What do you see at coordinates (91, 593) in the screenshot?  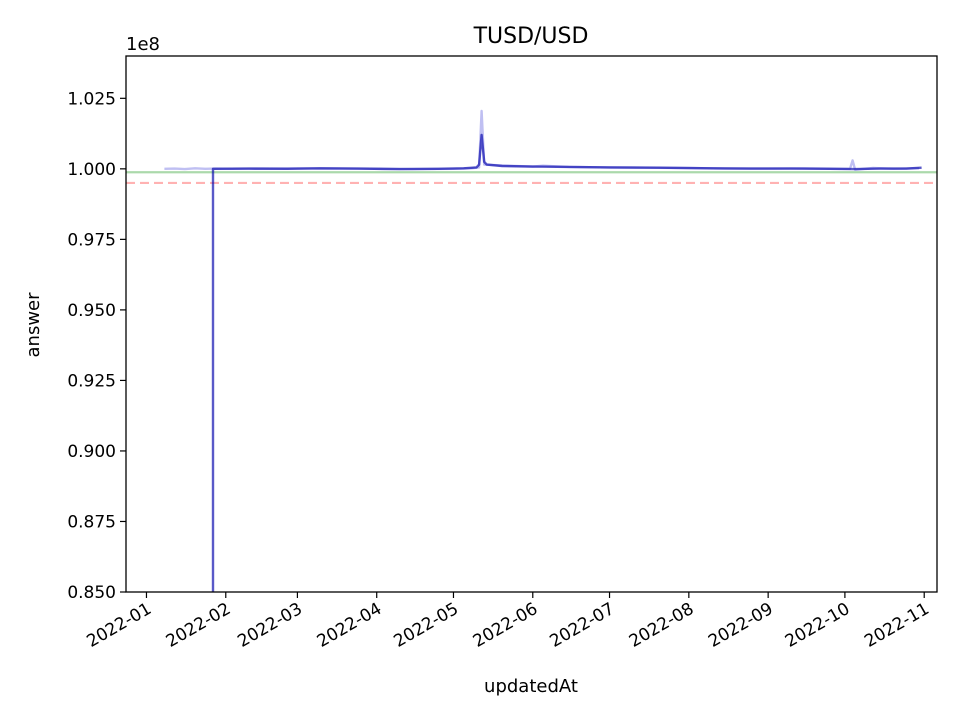 I see `y-tick-label: 0.850` at bounding box center [91, 593].